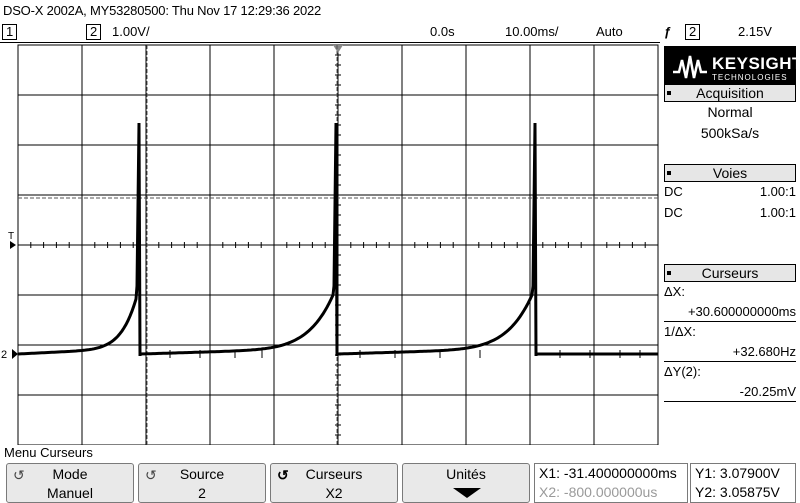 Image resolution: width=800 pixels, height=503 pixels. Describe the element at coordinates (338, 49) in the screenshot. I see `trigger-time-marker` at that location.